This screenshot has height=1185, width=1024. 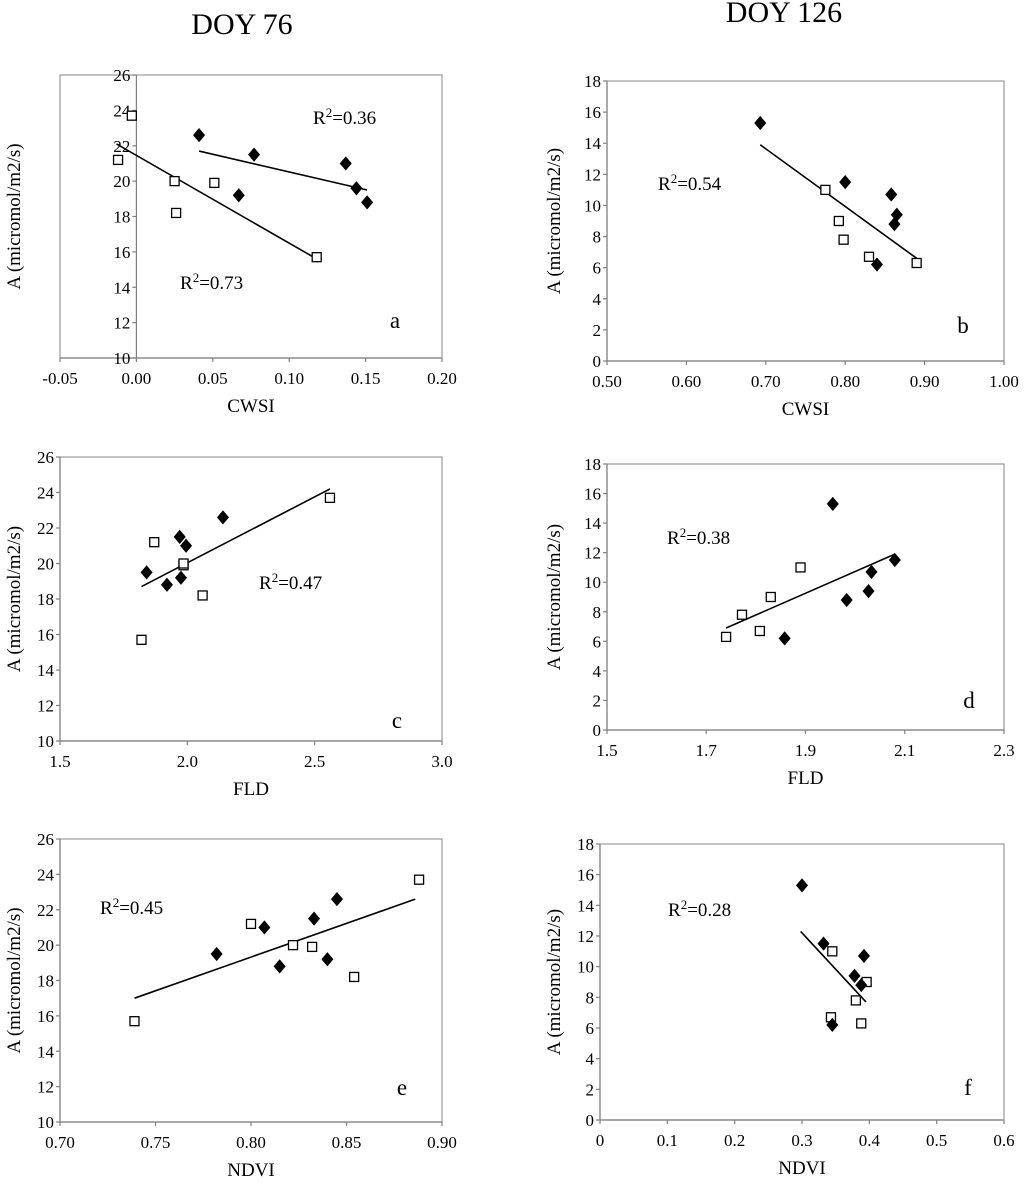 What do you see at coordinates (1003, 750) in the screenshot?
I see `x-tick-label: 2.3` at bounding box center [1003, 750].